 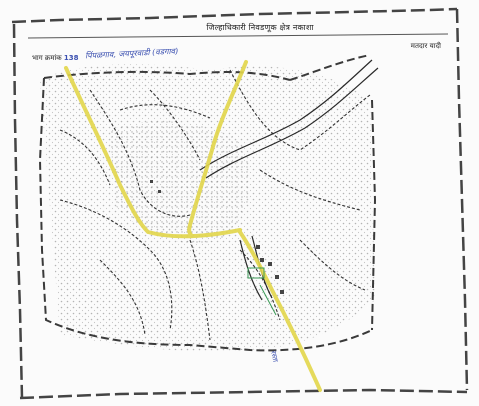 What do you see at coordinates (71, 58) in the screenshot?
I see `part-number-value: 138` at bounding box center [71, 58].